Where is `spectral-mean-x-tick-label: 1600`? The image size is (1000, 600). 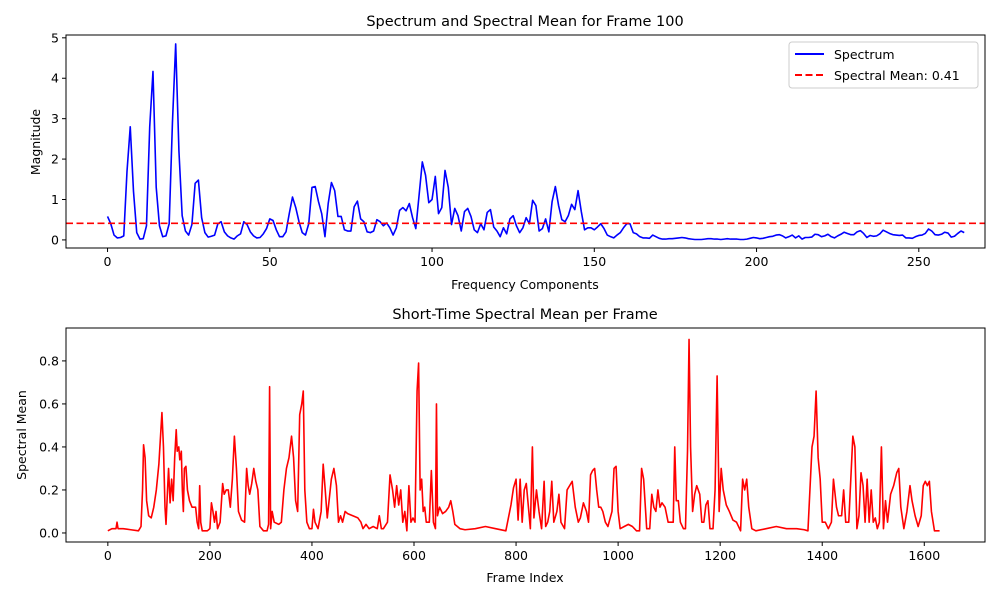
spectral-mean-x-tick-label: 1600 is located at coordinates (924, 555).